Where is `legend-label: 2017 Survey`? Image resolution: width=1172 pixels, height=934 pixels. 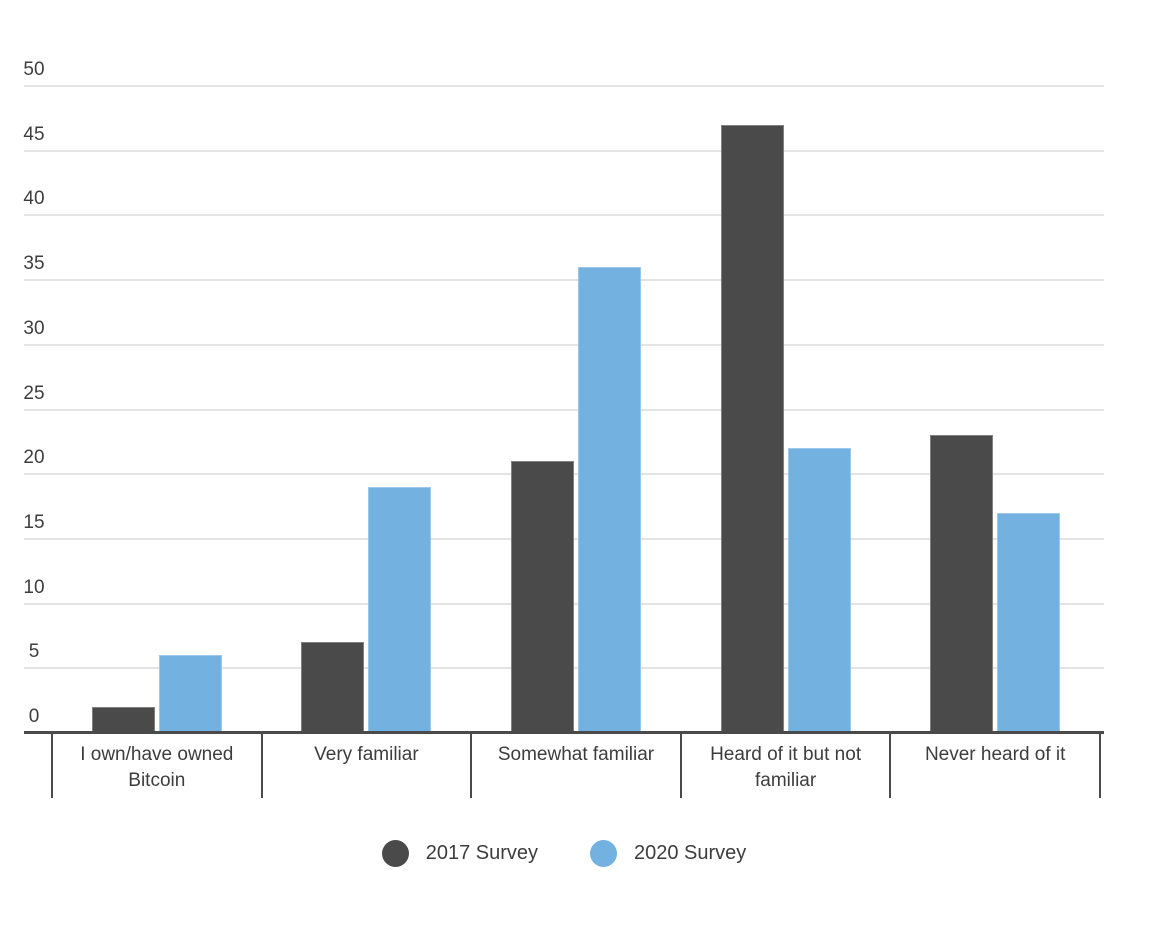
legend-label: 2017 Survey is located at coordinates (481, 853).